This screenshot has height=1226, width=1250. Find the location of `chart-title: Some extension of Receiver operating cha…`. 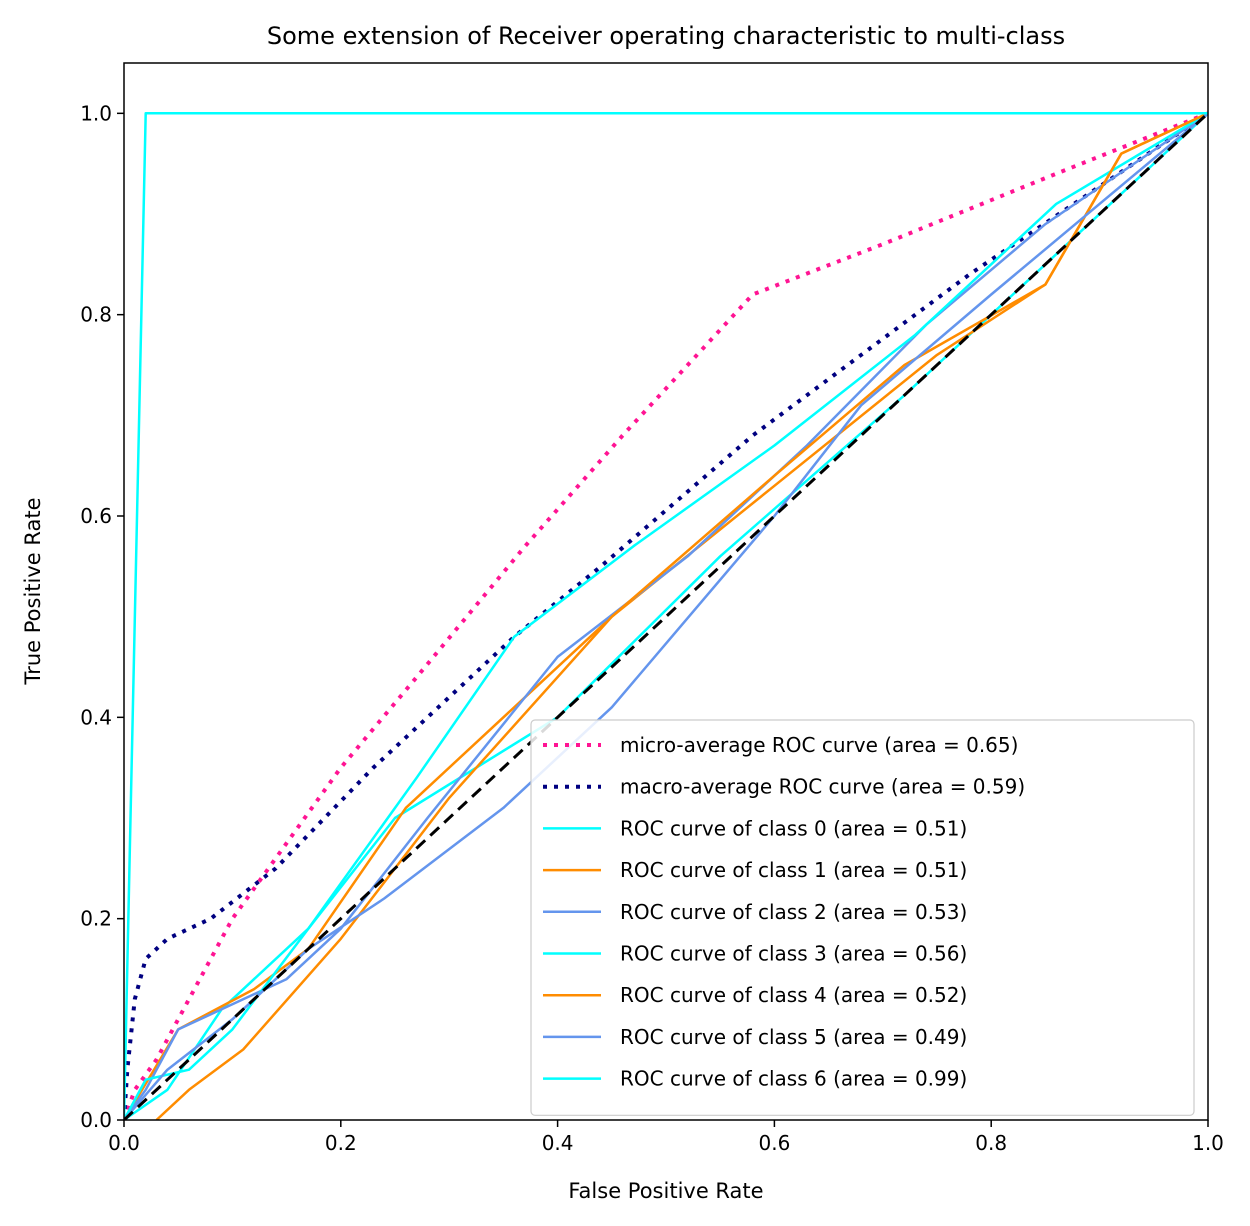

chart-title: Some extension of Receiver operating cha… is located at coordinates (666, 36).